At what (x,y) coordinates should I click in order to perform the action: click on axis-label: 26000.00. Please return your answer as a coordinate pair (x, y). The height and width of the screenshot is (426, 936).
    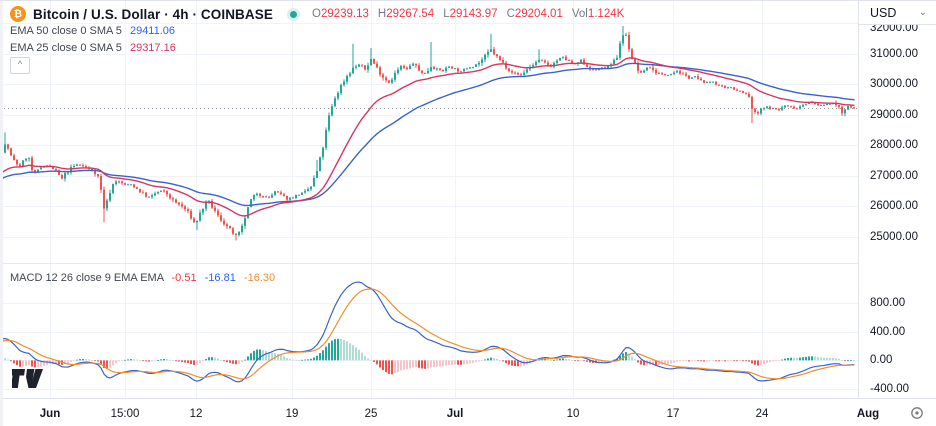
    Looking at the image, I should click on (894, 206).